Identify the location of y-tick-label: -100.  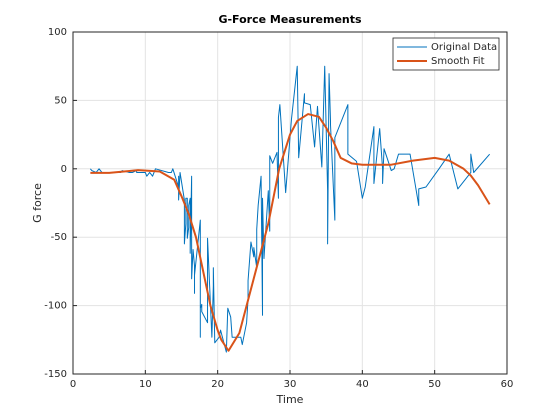
(55, 306).